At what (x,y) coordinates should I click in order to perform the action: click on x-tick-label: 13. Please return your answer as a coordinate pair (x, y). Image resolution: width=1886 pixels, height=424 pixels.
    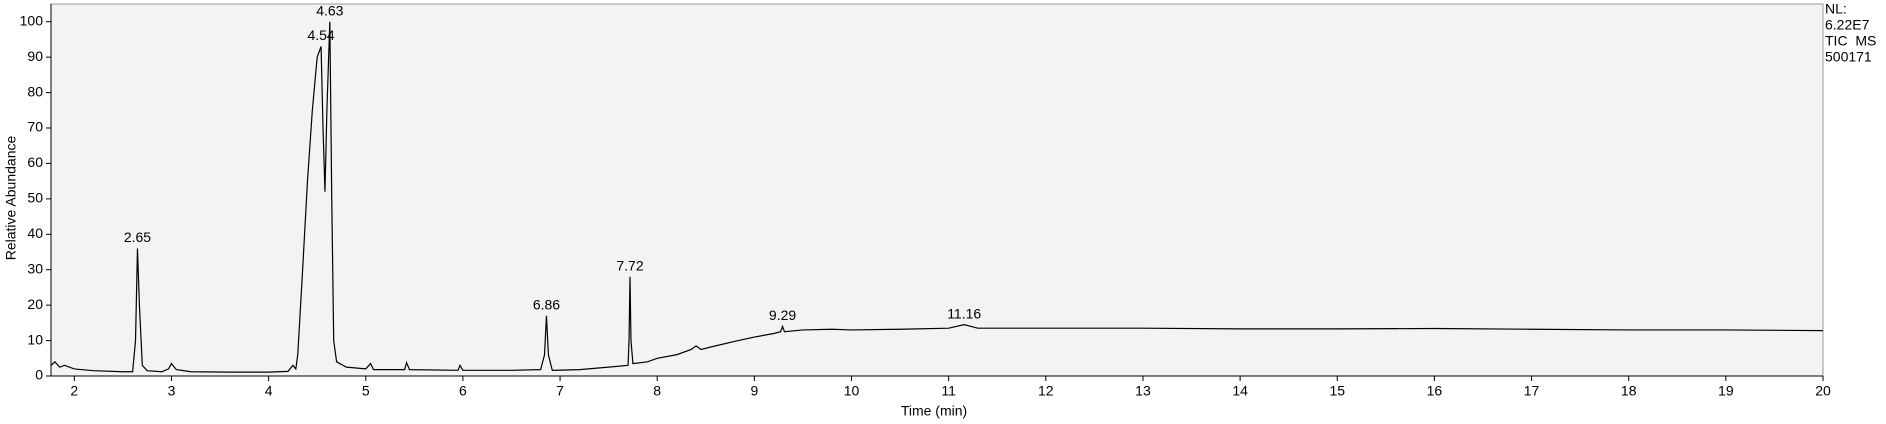
    Looking at the image, I should click on (1143, 391).